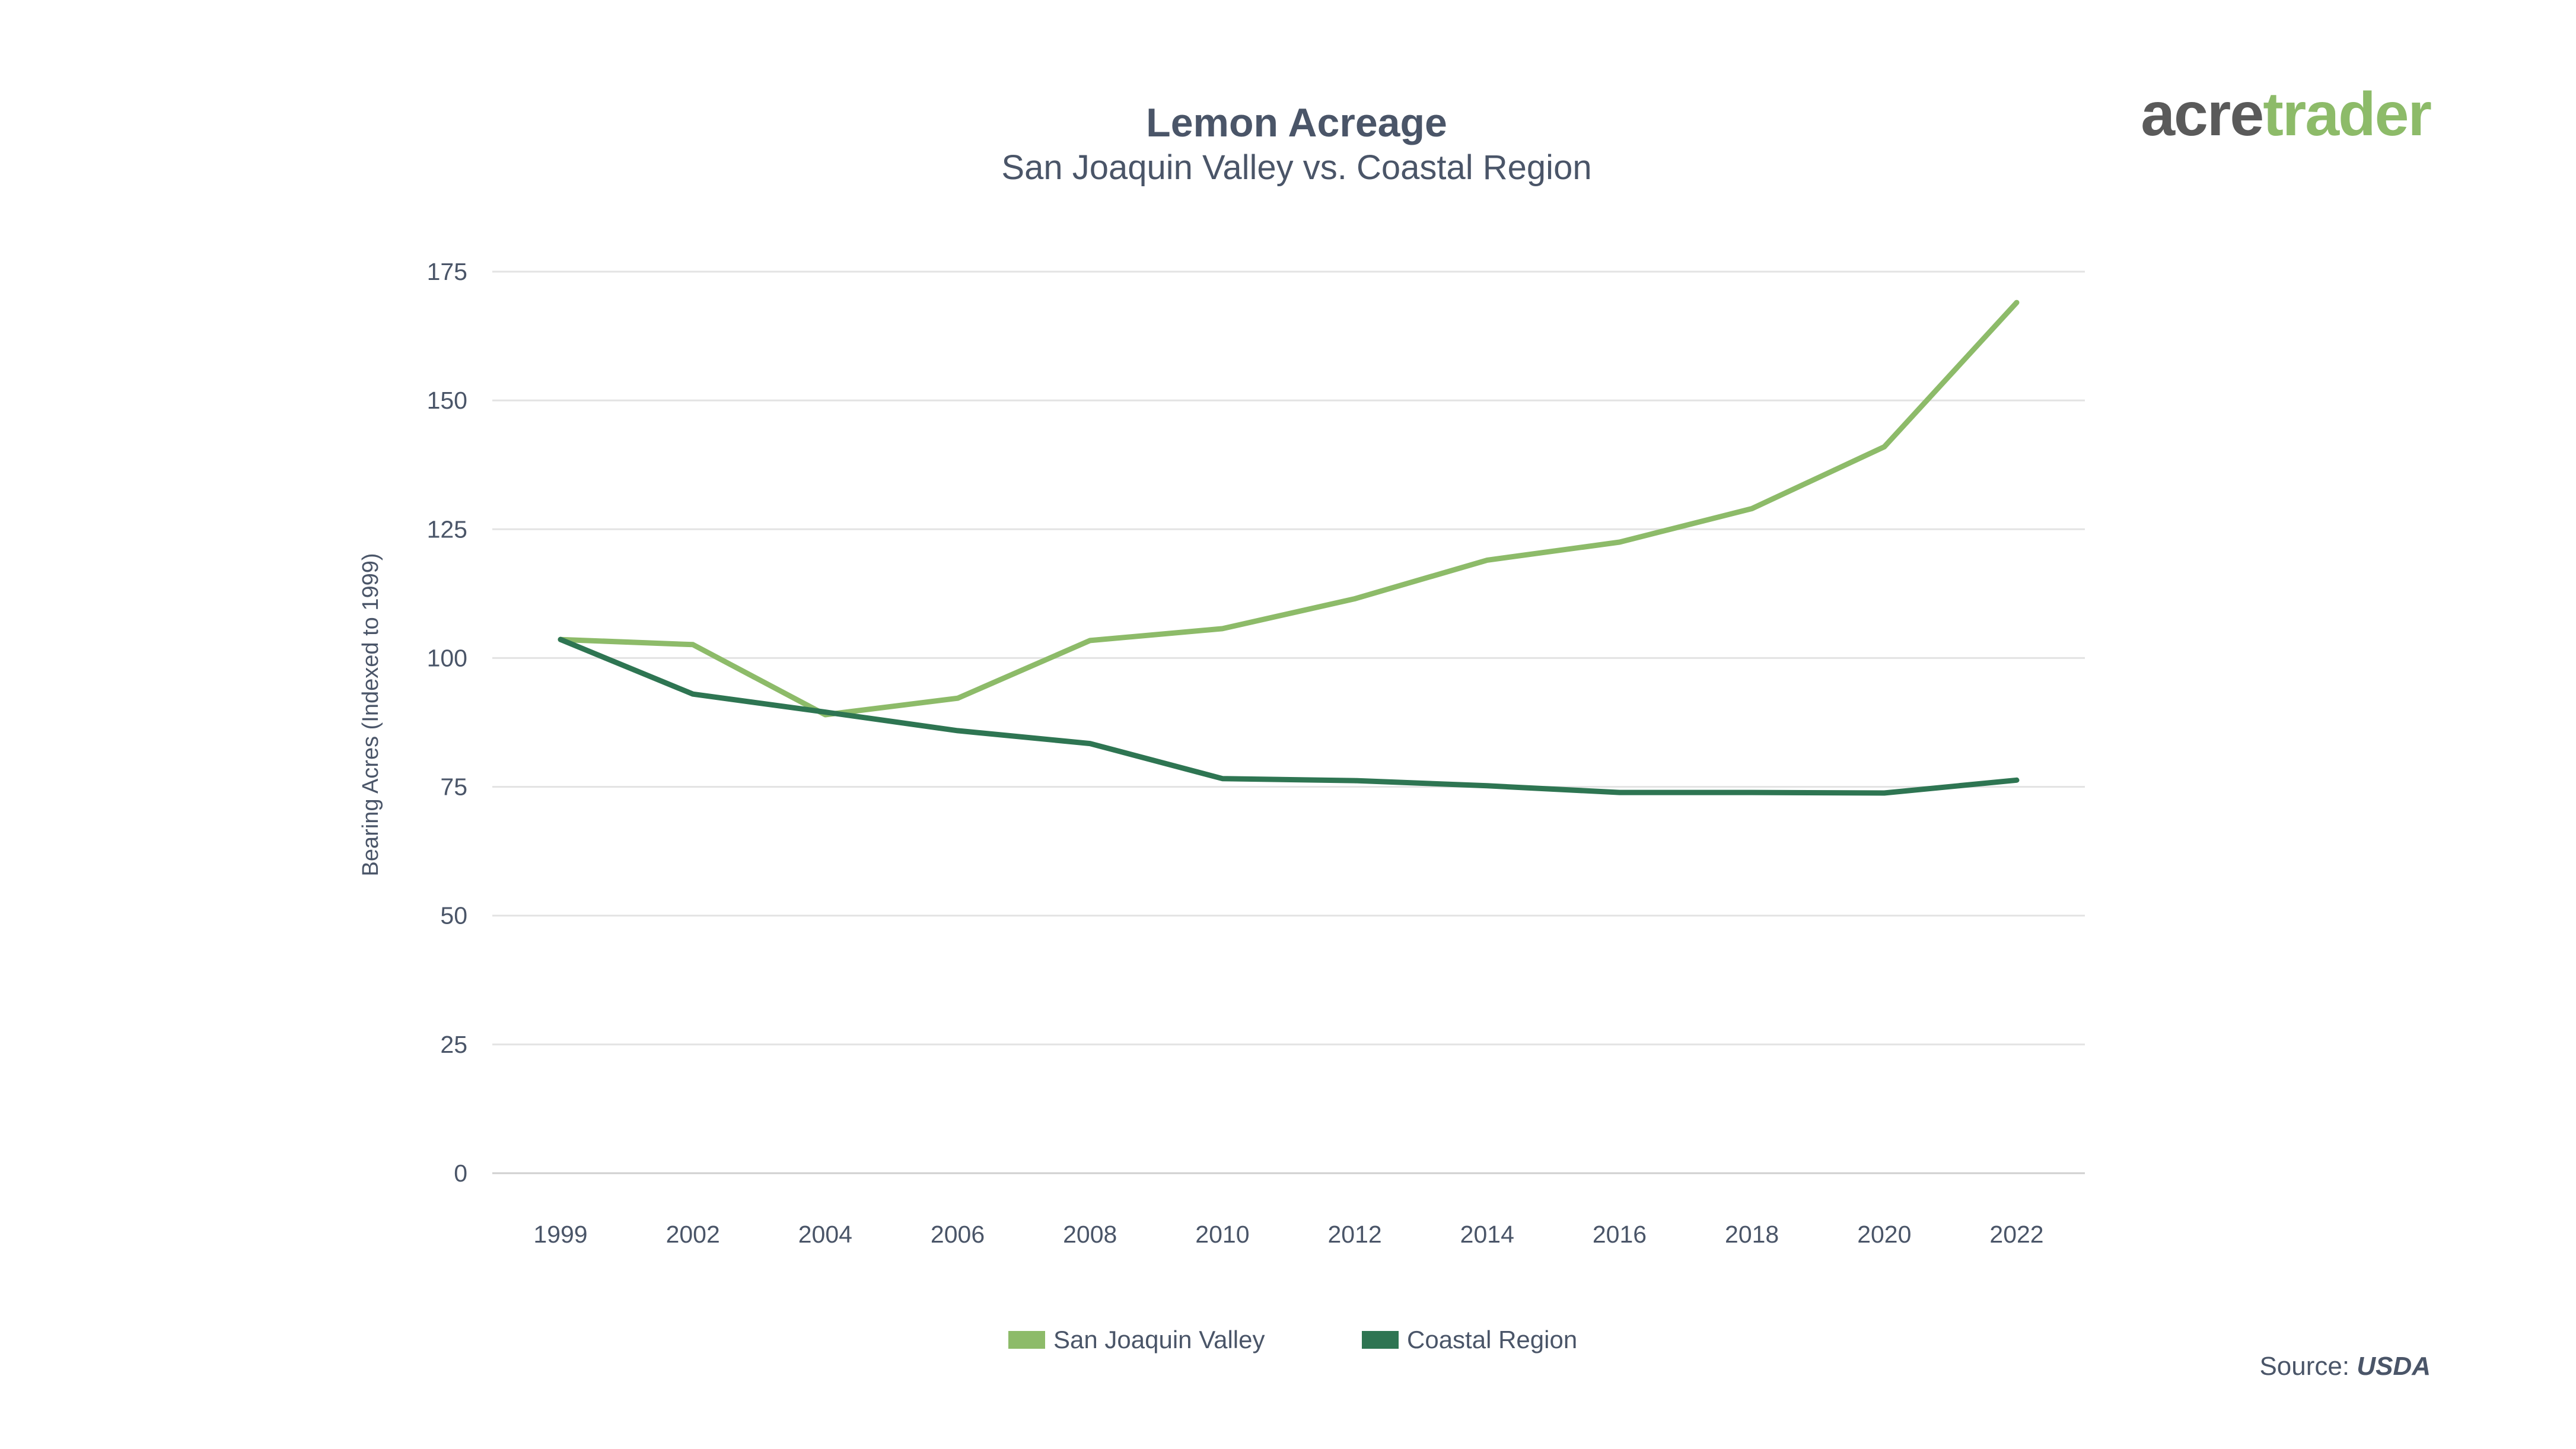  I want to click on series-line-coastal-region, so click(1289, 716).